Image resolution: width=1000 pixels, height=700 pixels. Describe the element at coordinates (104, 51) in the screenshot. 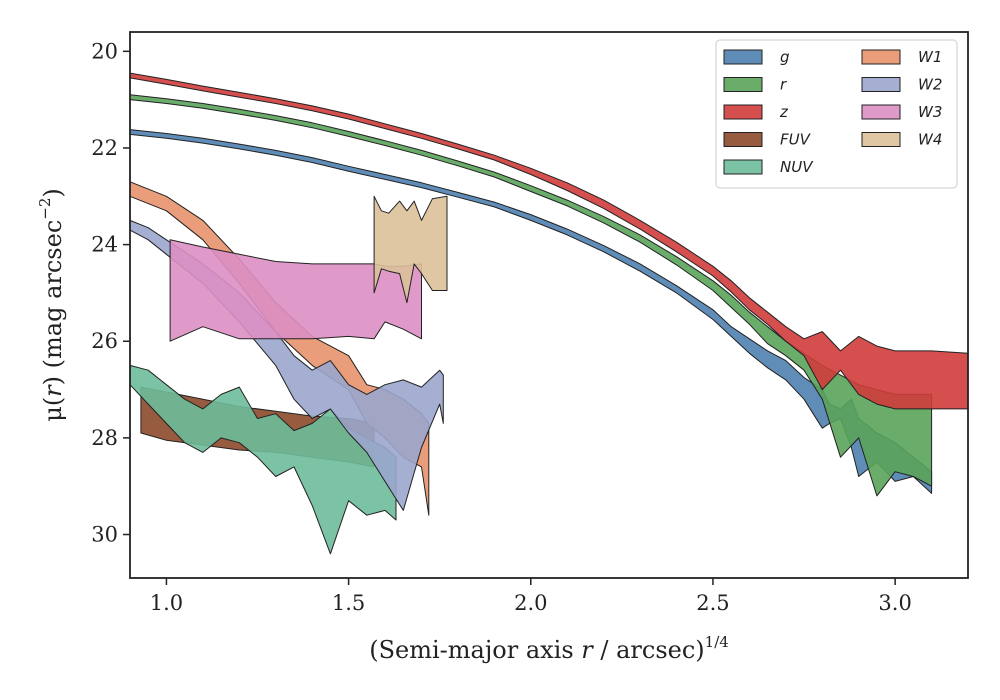

I see `y-tick-label: 20` at that location.